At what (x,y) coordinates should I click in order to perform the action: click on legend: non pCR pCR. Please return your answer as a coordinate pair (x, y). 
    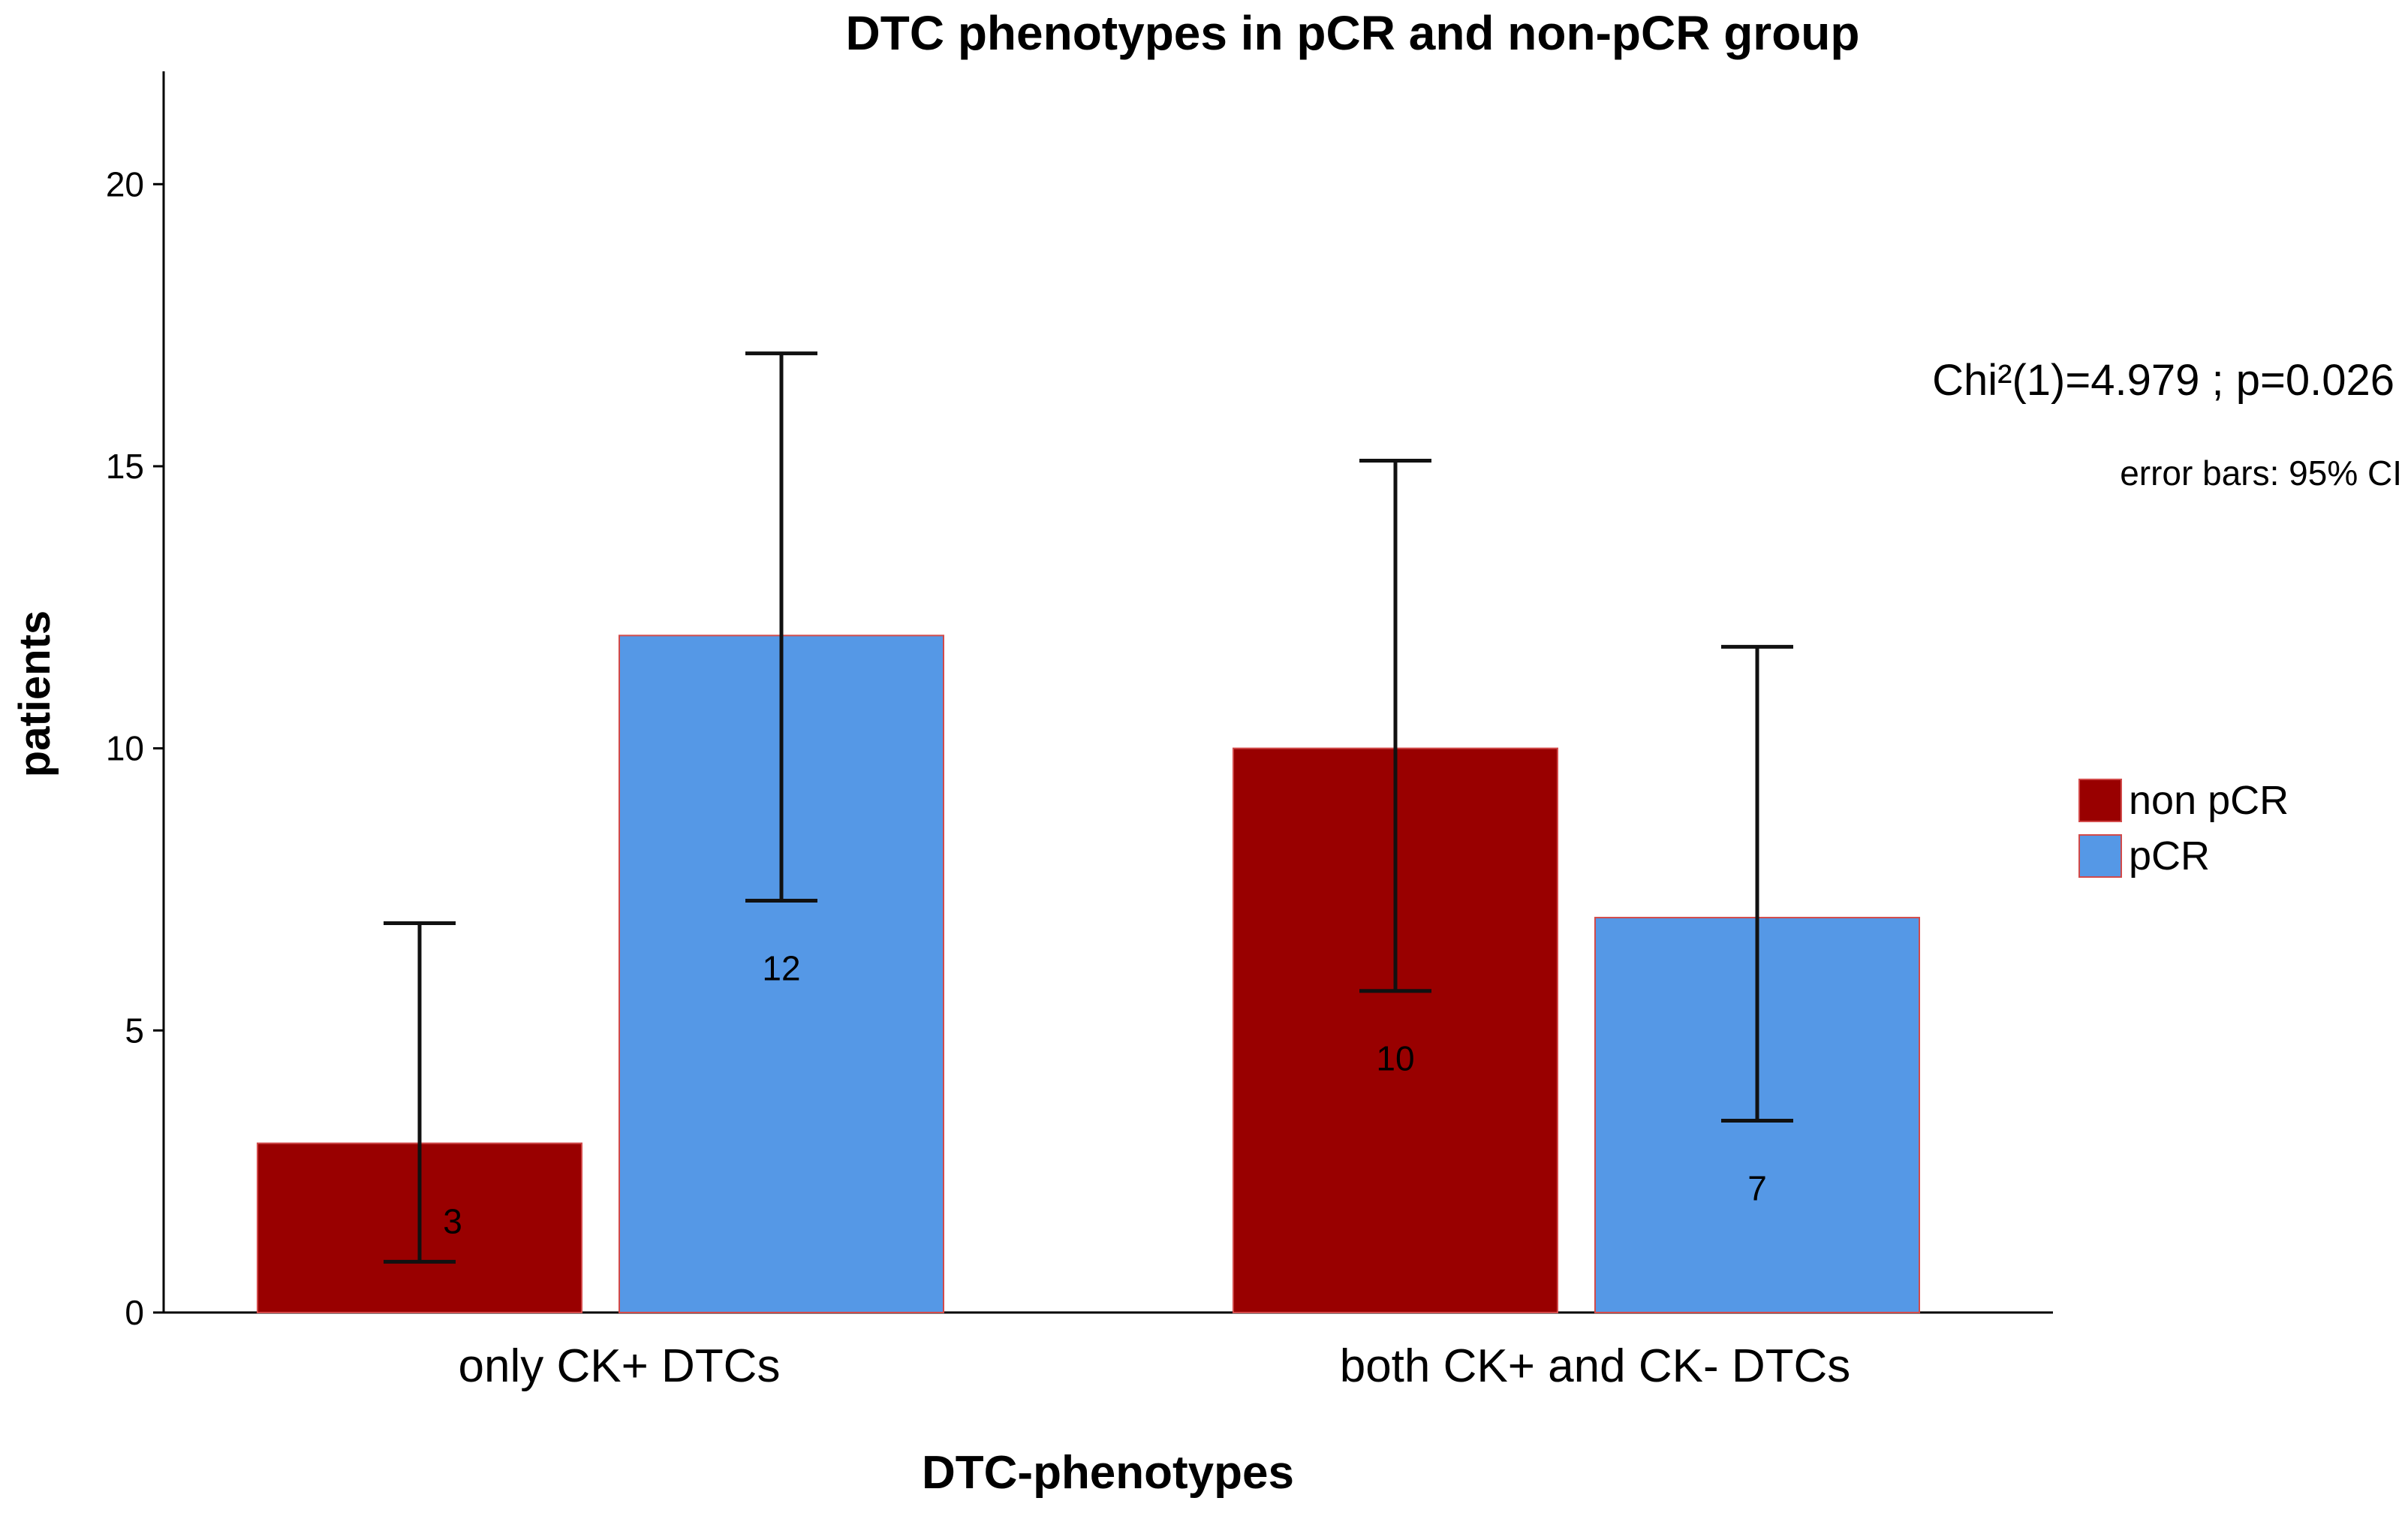
    Looking at the image, I should click on (2183, 828).